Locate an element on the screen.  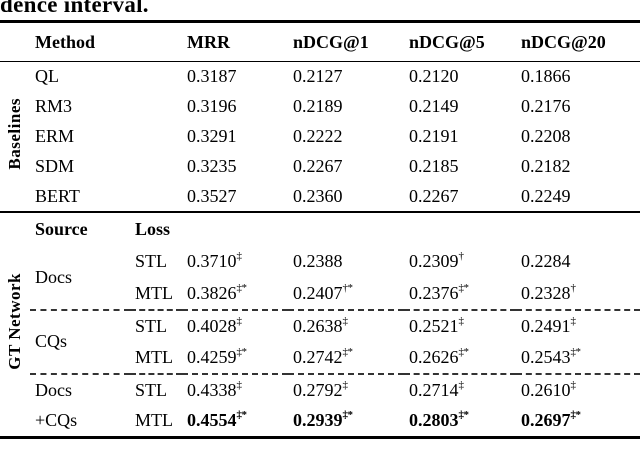
method-cell: SDM is located at coordinates (55, 166).